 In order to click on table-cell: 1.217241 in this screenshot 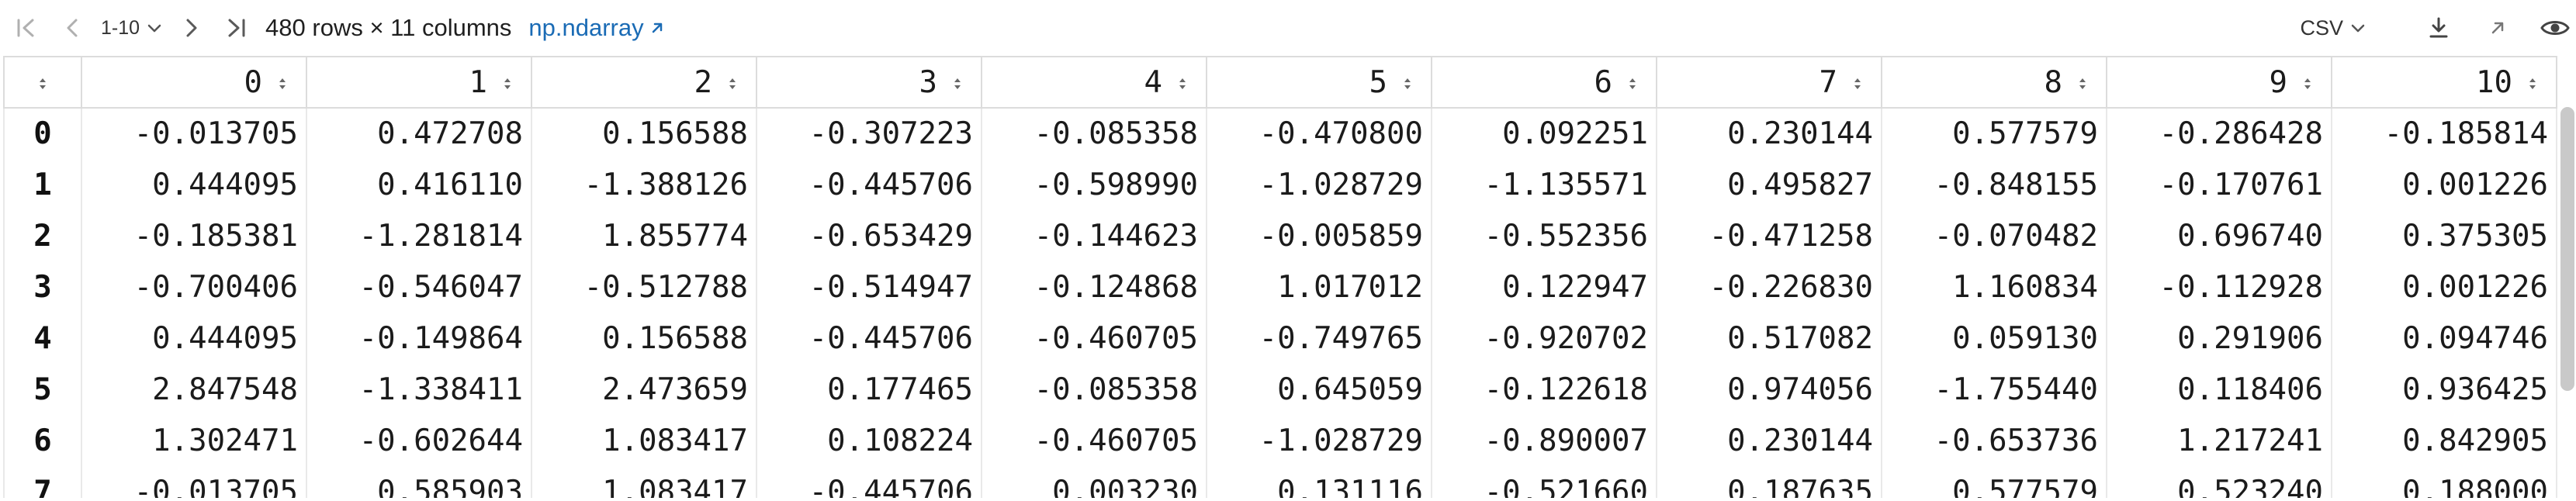, I will do `click(2219, 440)`.